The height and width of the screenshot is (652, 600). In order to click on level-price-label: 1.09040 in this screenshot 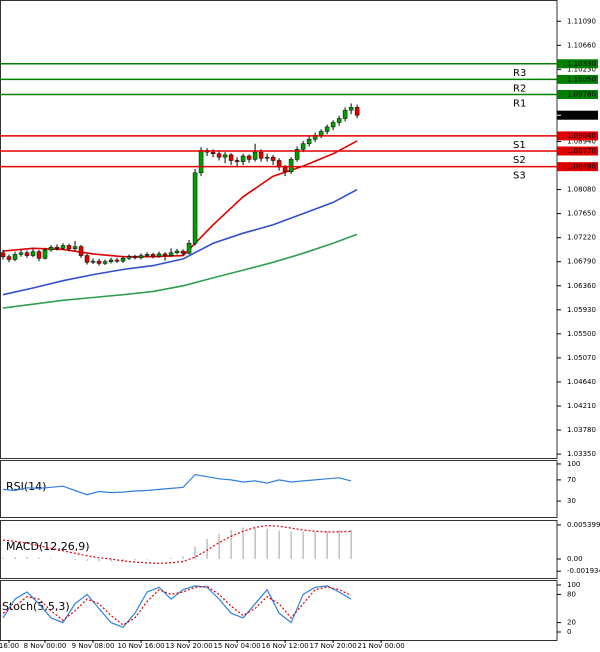, I will do `click(581, 136)`.